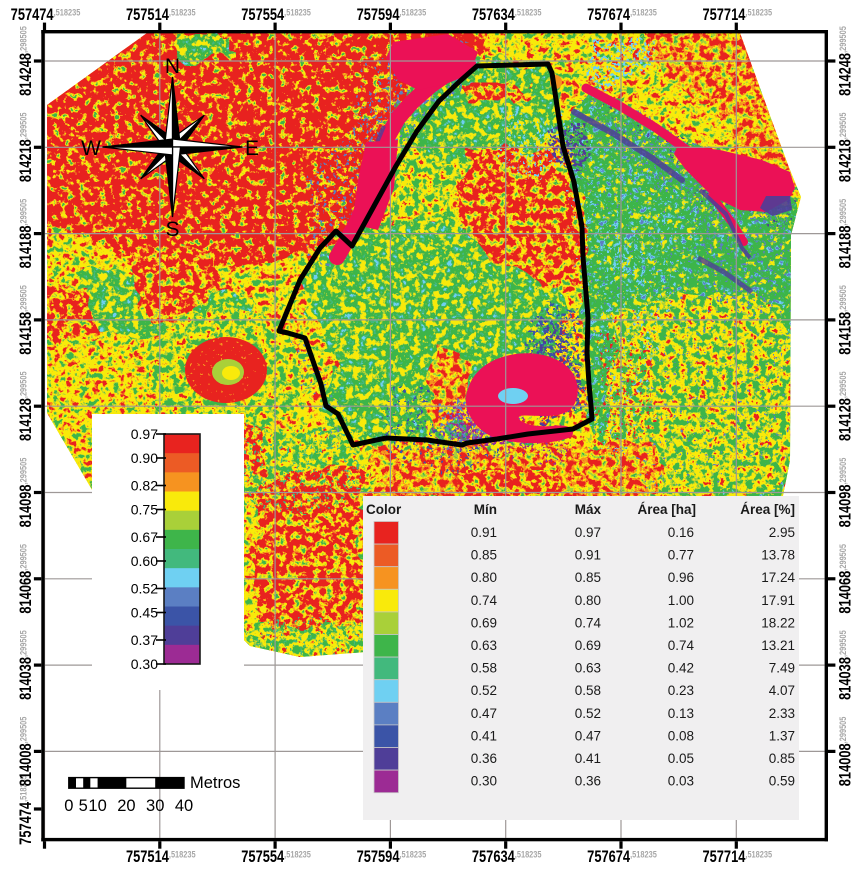  I want to click on svg-text: 0.90, so click(144, 458).